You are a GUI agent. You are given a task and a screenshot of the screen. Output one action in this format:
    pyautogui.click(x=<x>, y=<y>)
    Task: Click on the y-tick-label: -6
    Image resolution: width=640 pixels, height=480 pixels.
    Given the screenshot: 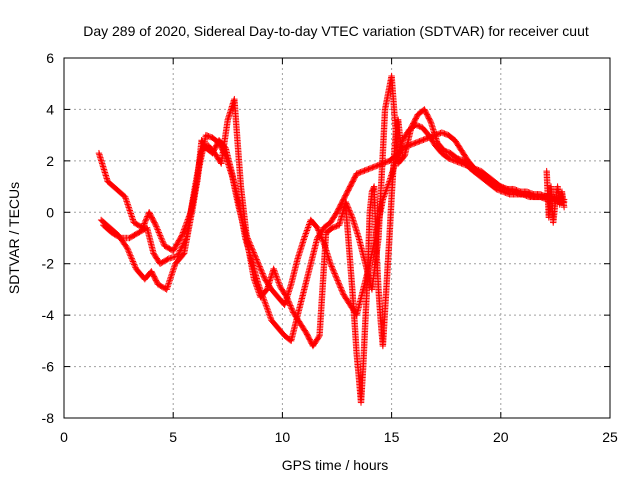 What is the action you would take?
    pyautogui.click(x=48, y=367)
    